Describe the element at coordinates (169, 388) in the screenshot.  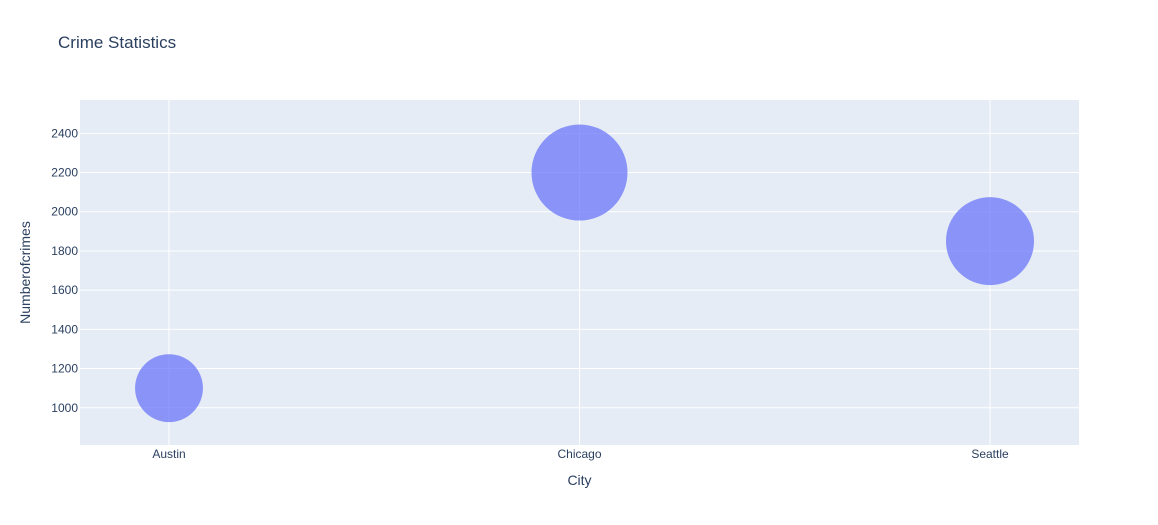
I see `bubble-austin` at that location.